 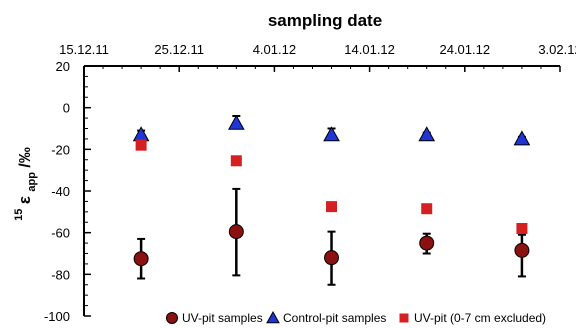 I want to click on y-axis-title-superscript: 15, so click(x=19, y=215).